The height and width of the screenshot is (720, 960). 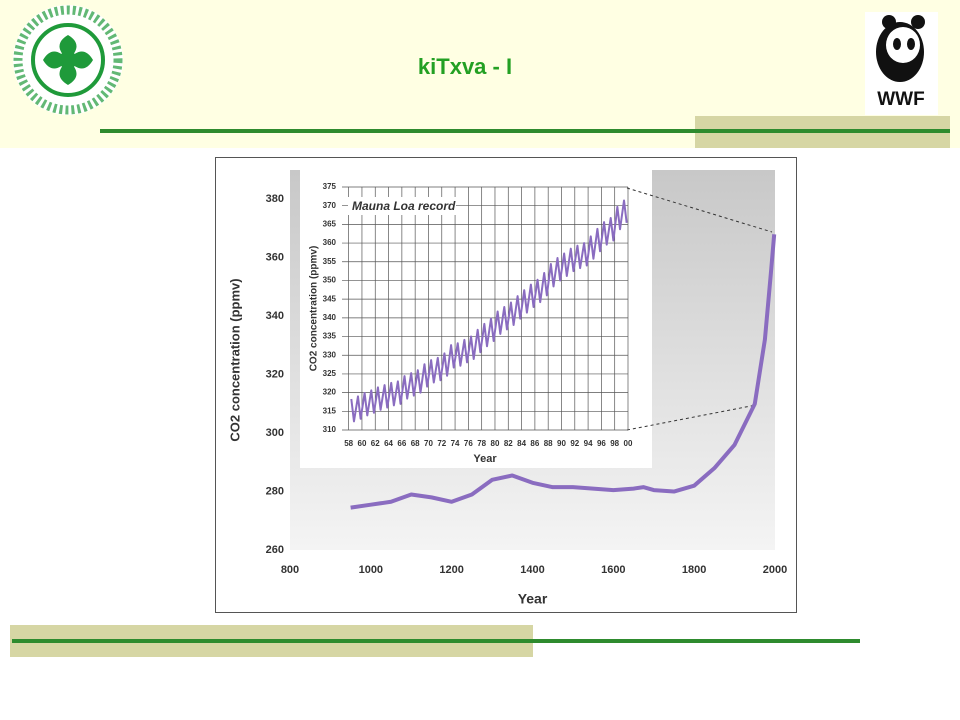 I want to click on x-tick-label: 64, so click(x=388, y=443).